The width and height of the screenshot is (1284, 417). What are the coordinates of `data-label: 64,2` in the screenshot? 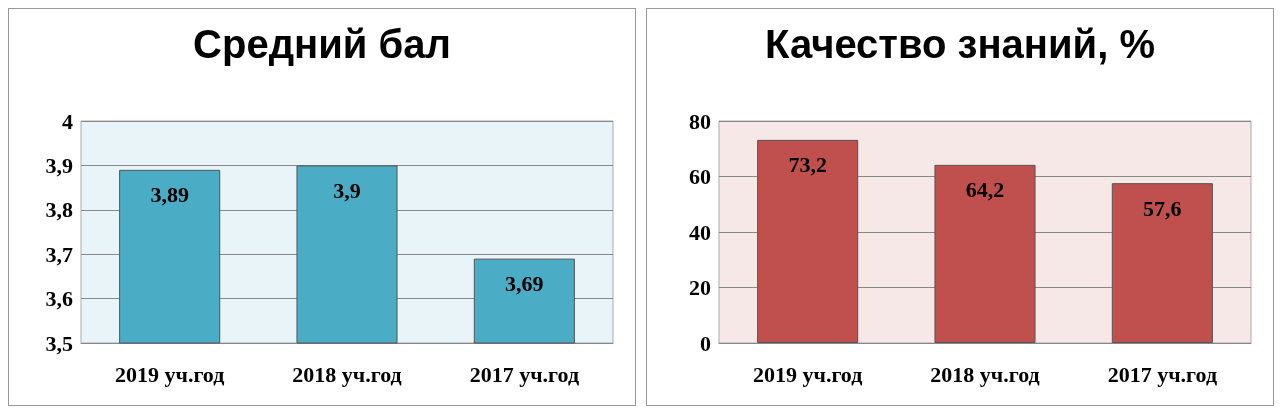 It's located at (985, 190).